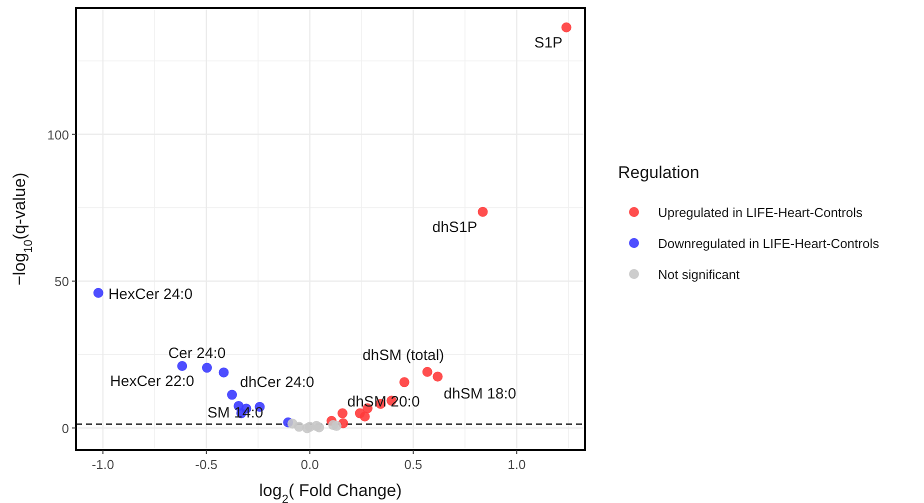  Describe the element at coordinates (58, 134) in the screenshot. I see `y-tick-label: 100` at that location.